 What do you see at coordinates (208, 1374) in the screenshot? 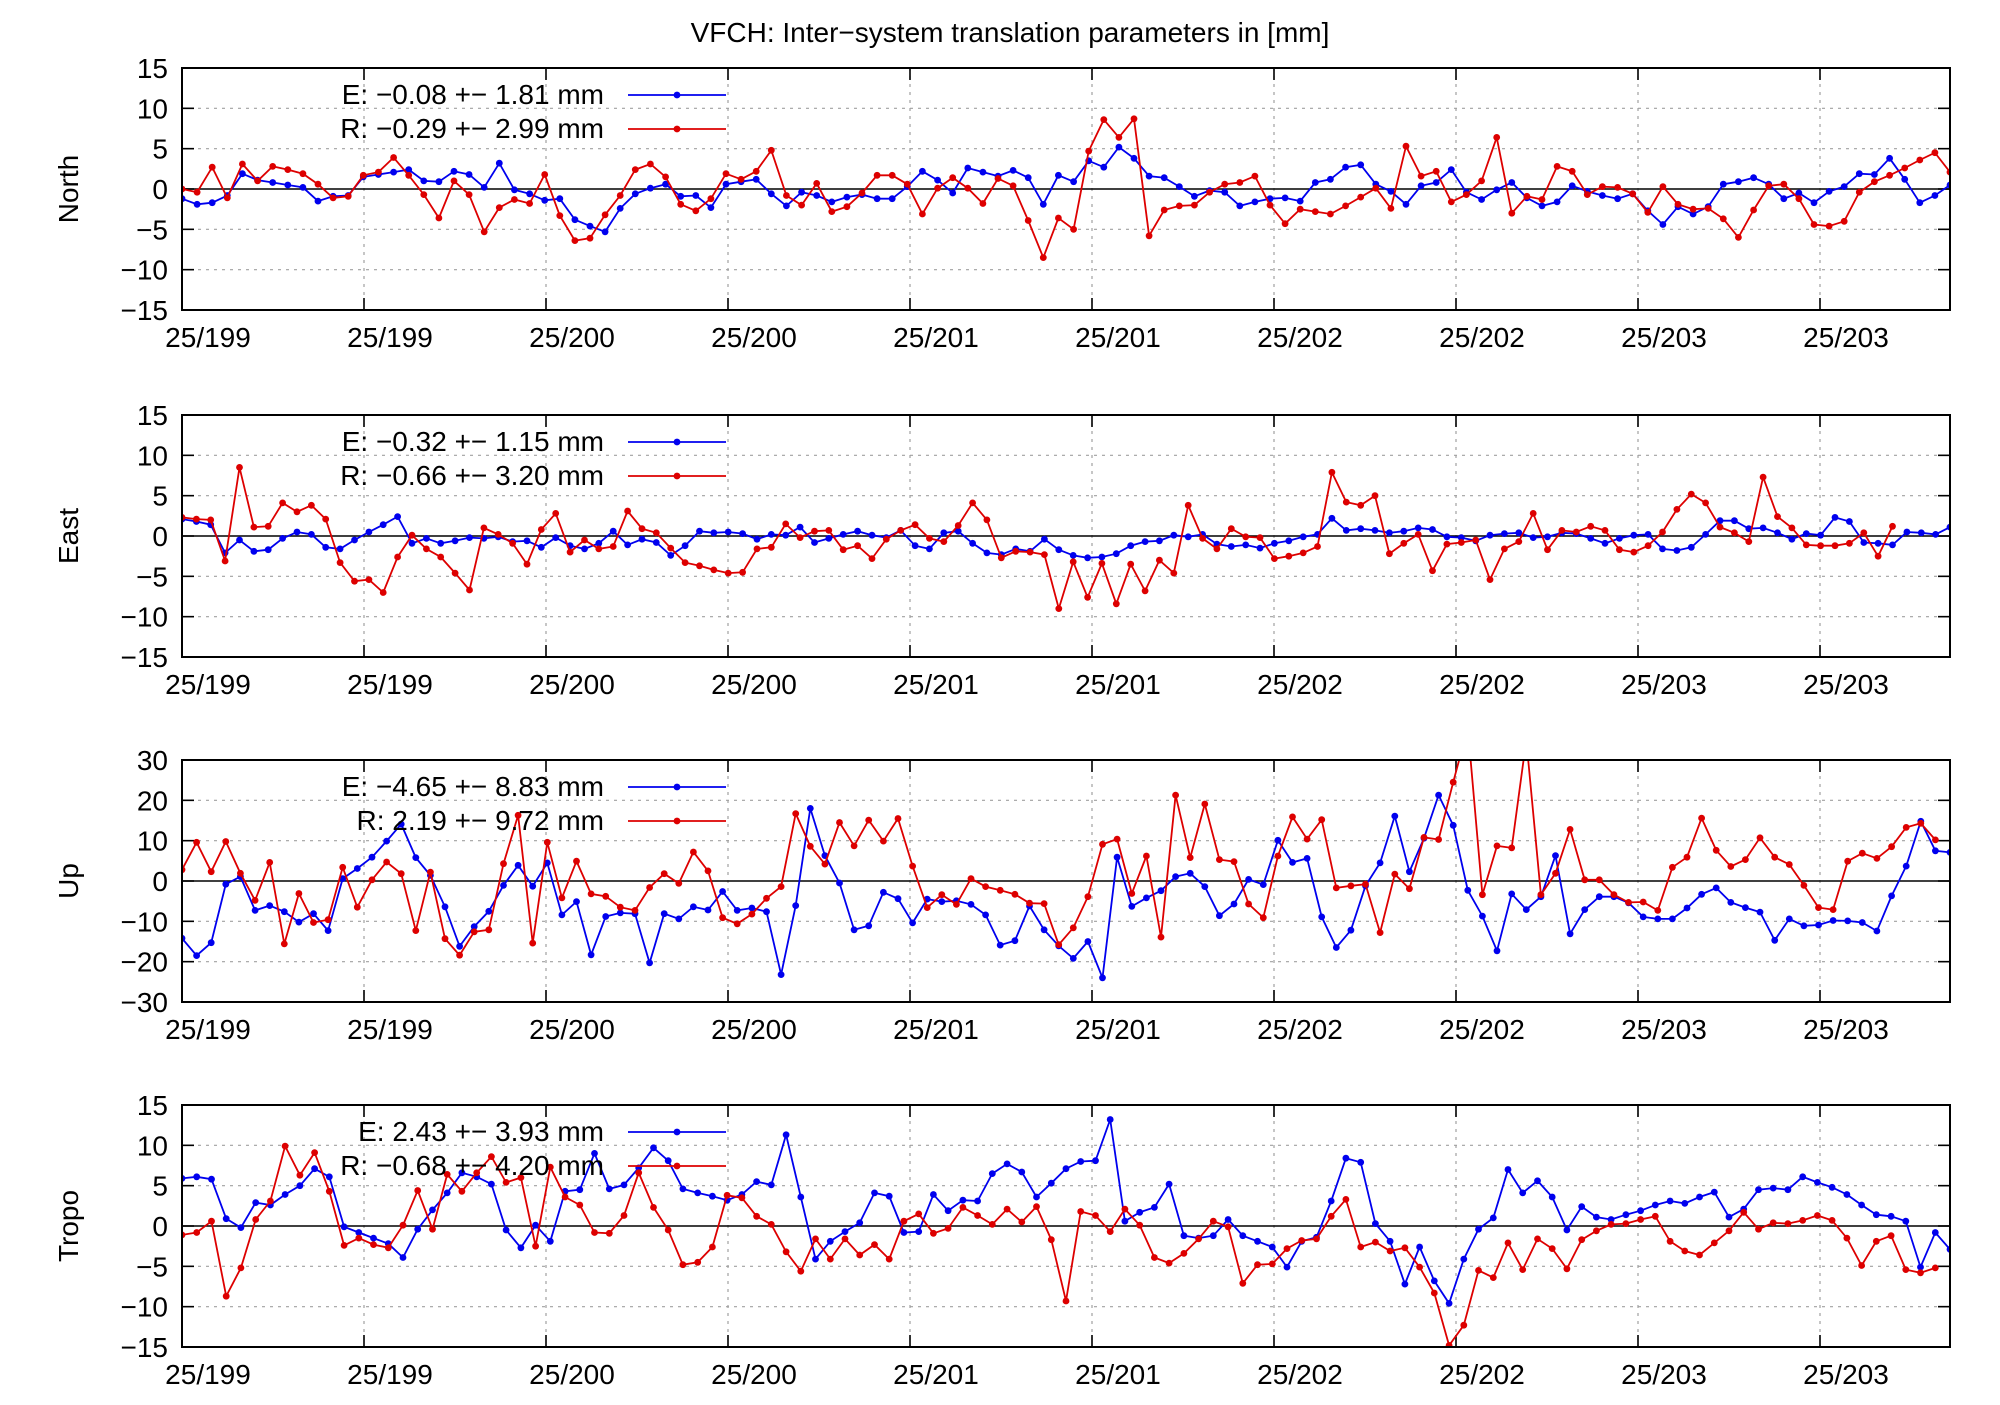
I see `x-tick-label: 25/199` at bounding box center [208, 1374].